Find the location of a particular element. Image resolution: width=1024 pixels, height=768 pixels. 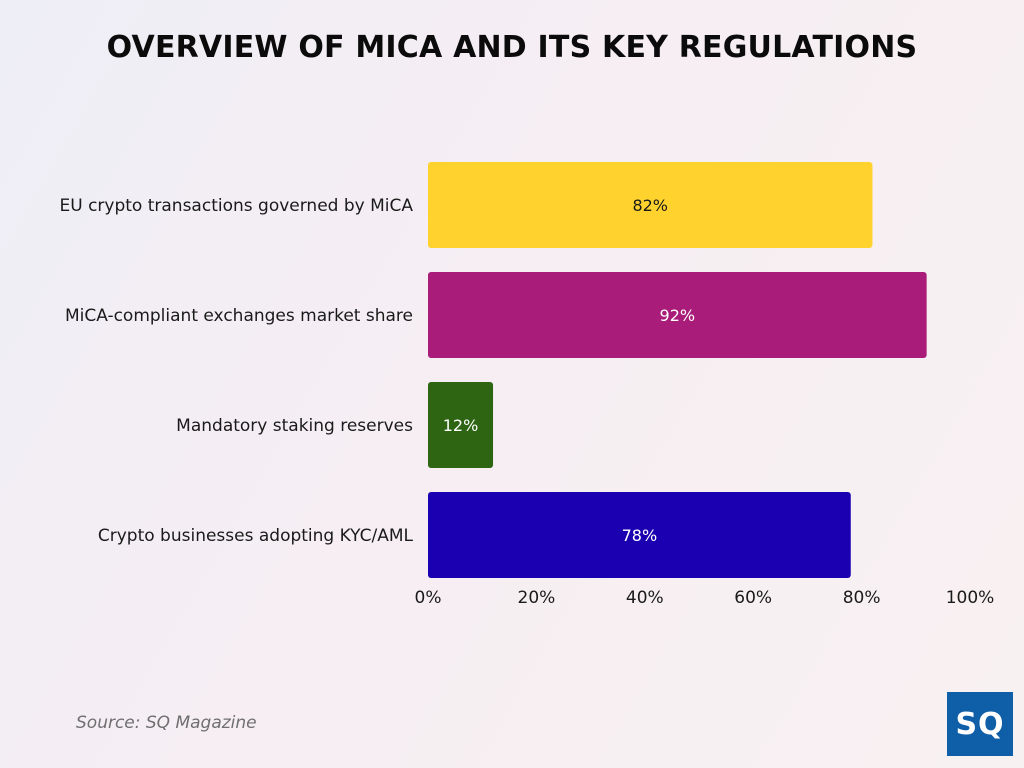

x-tick-label: 40% is located at coordinates (645, 598).